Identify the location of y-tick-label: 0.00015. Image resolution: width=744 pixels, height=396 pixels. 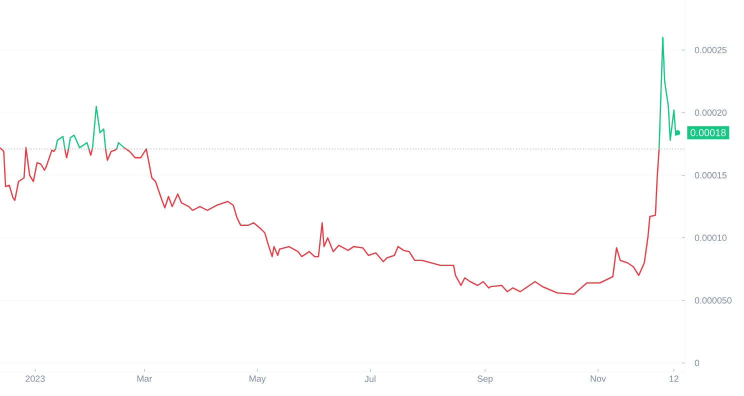
(710, 175).